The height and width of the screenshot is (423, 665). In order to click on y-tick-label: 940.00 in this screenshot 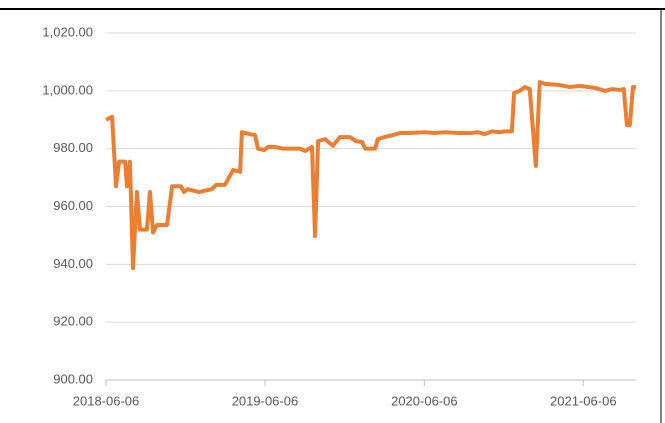, I will do `click(73, 263)`.